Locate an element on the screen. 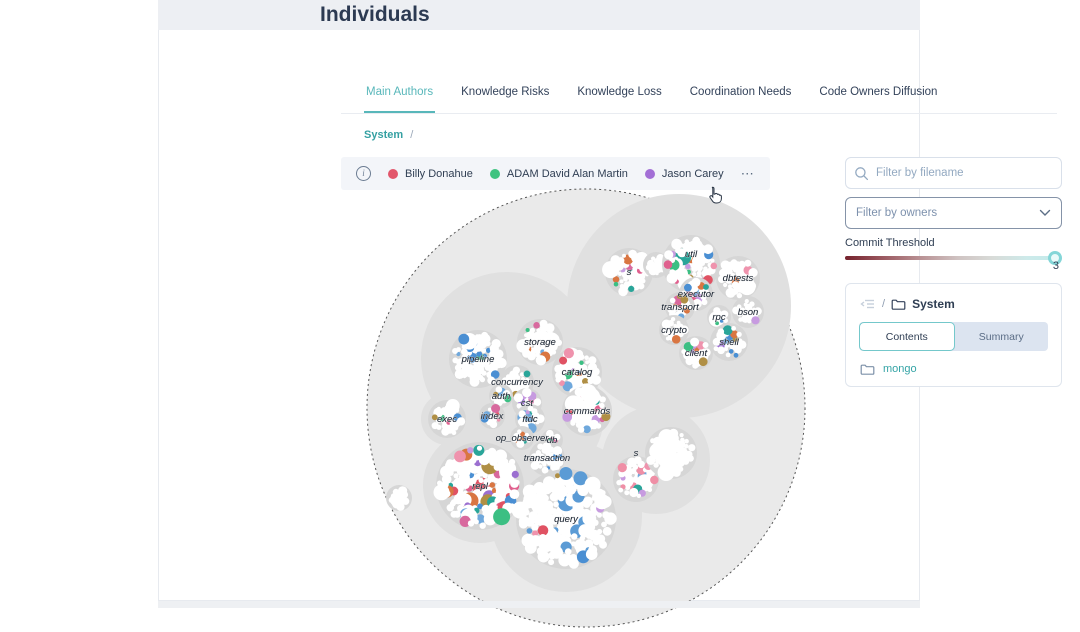 This screenshot has width=1080, height=632. tab-main-authors: Main Authors is located at coordinates (400, 95).